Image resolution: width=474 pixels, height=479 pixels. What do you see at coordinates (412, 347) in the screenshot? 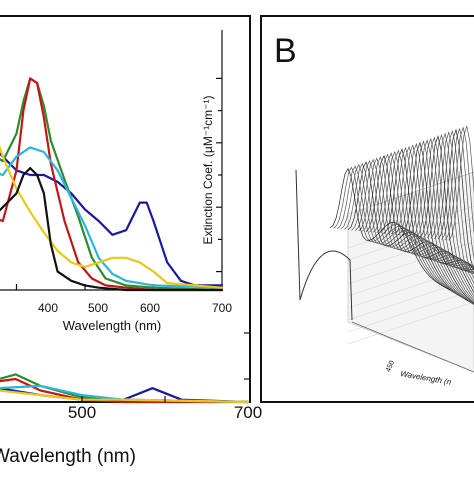
I see `waterfall-base-axis` at bounding box center [412, 347].